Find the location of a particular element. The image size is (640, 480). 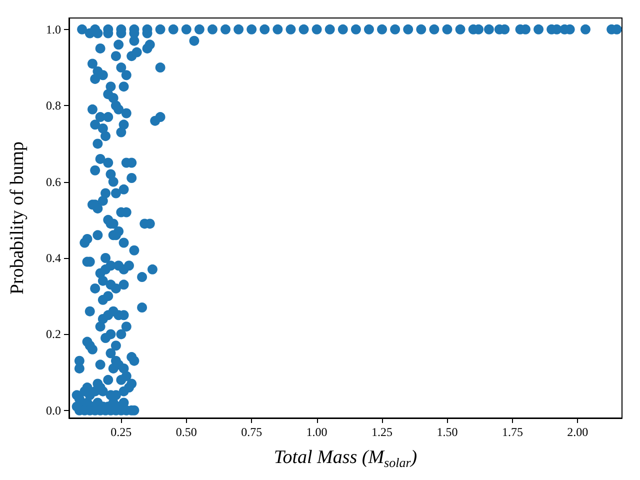

x-tick-label: 0.25 is located at coordinates (121, 432).